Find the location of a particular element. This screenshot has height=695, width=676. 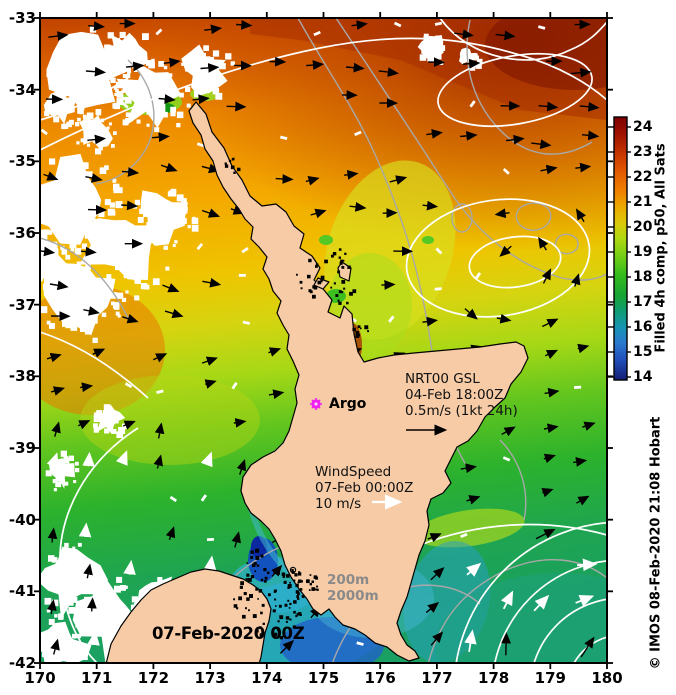

imos-credit: © IMOS 08-Feb-2020 21:08 Hobart is located at coordinates (656, 543).